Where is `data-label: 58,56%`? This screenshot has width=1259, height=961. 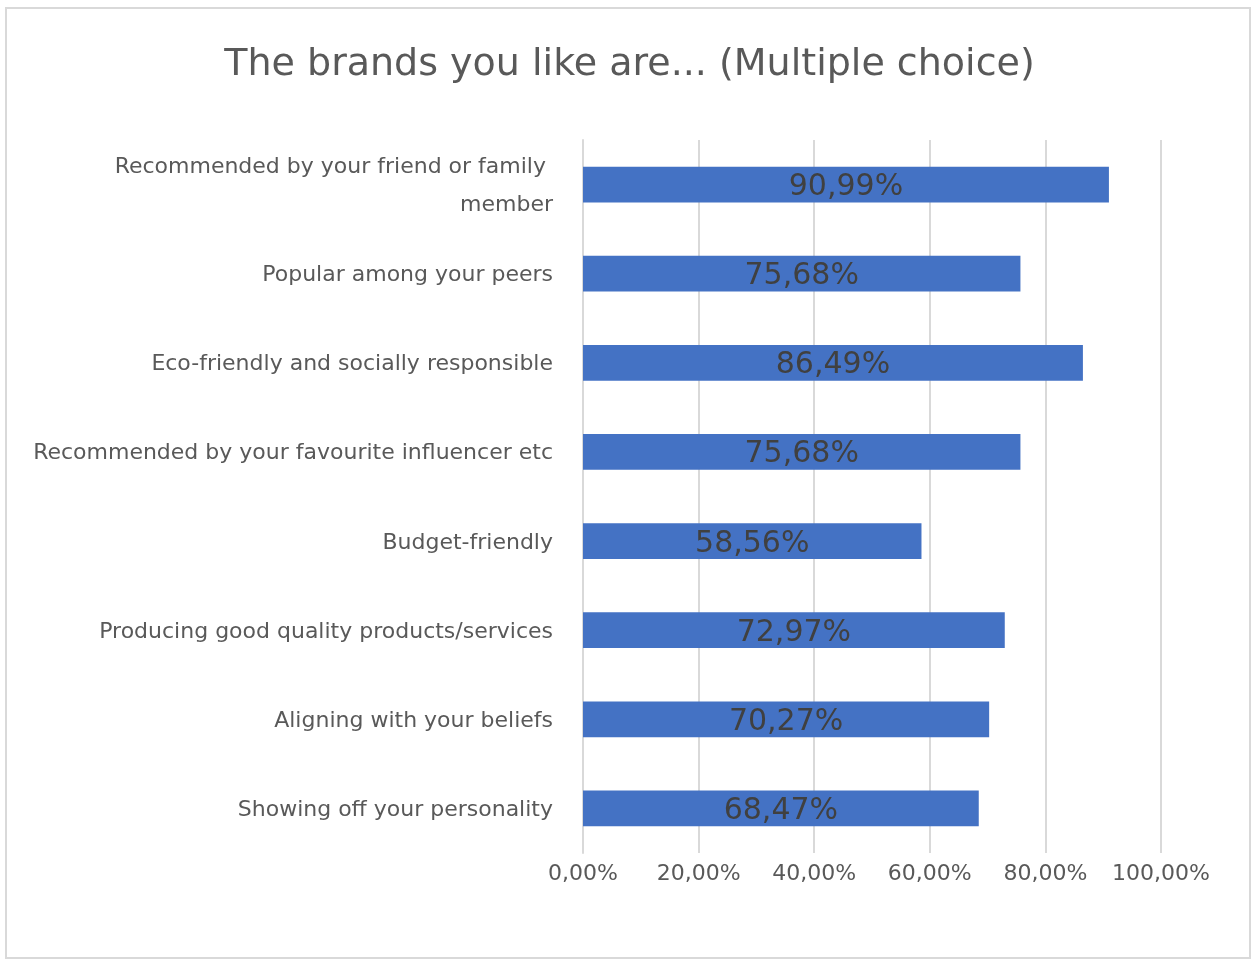 data-label: 58,56% is located at coordinates (752, 541).